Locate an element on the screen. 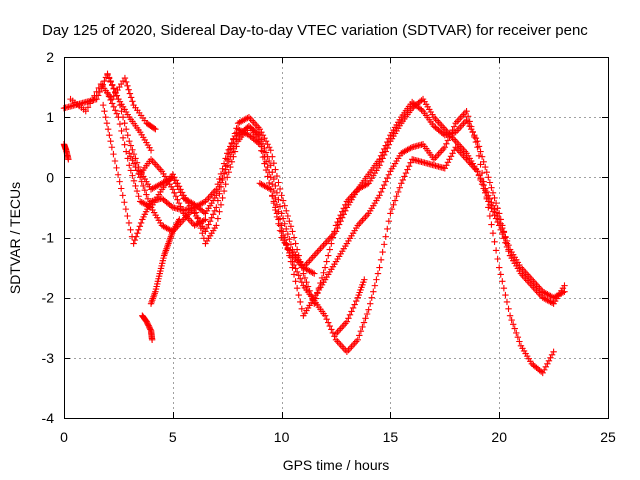 Image resolution: width=640 pixels, height=480 pixels. x-tick-label: 15 is located at coordinates (391, 437).